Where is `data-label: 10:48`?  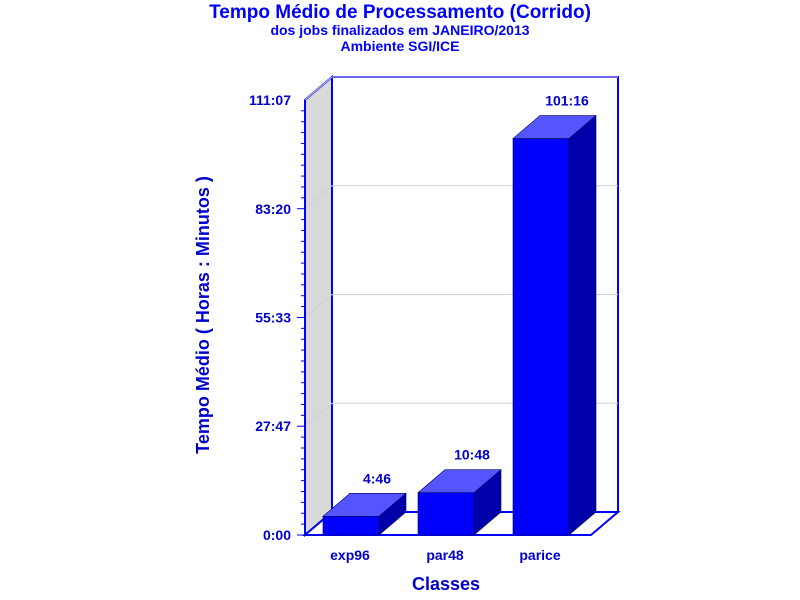 data-label: 10:48 is located at coordinates (472, 455).